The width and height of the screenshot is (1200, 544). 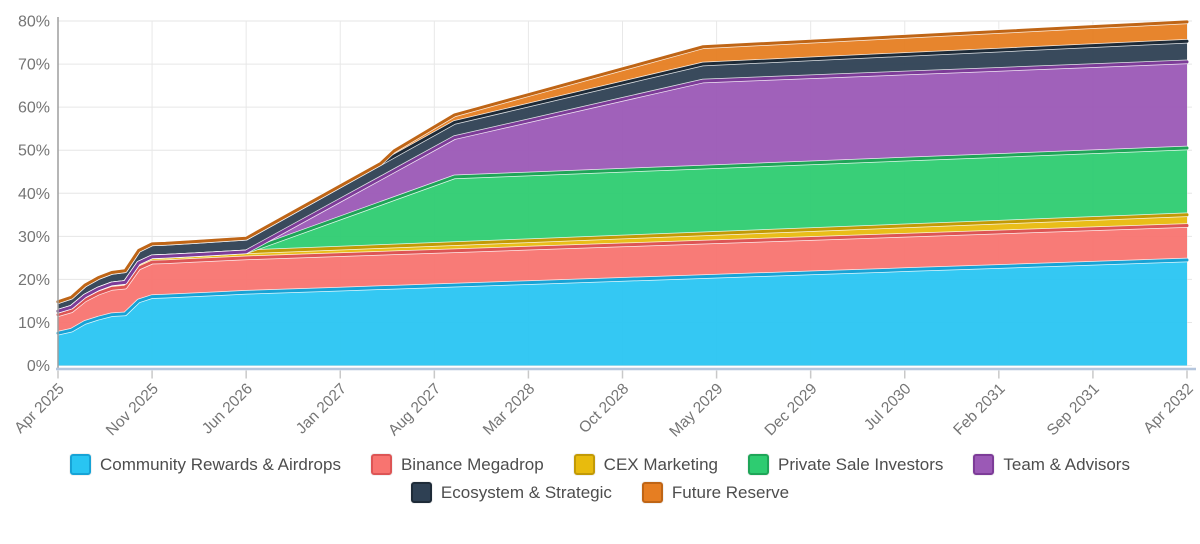 I want to click on x-axis-label: Feb 2031, so click(x=979, y=409).